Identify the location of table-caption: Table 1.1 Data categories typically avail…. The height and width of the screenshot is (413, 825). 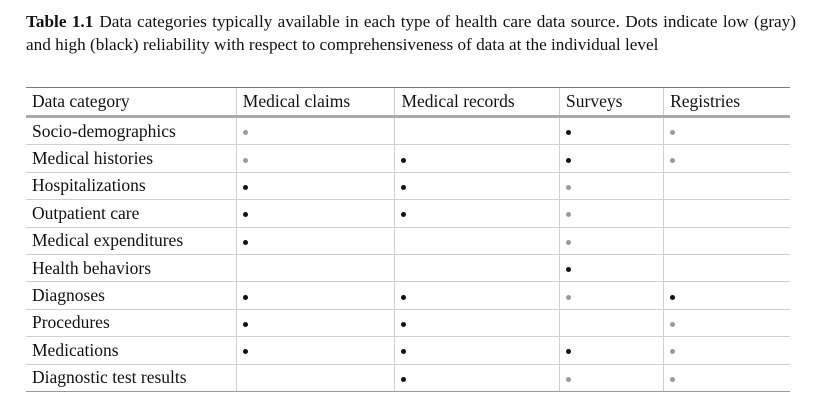
(411, 33).